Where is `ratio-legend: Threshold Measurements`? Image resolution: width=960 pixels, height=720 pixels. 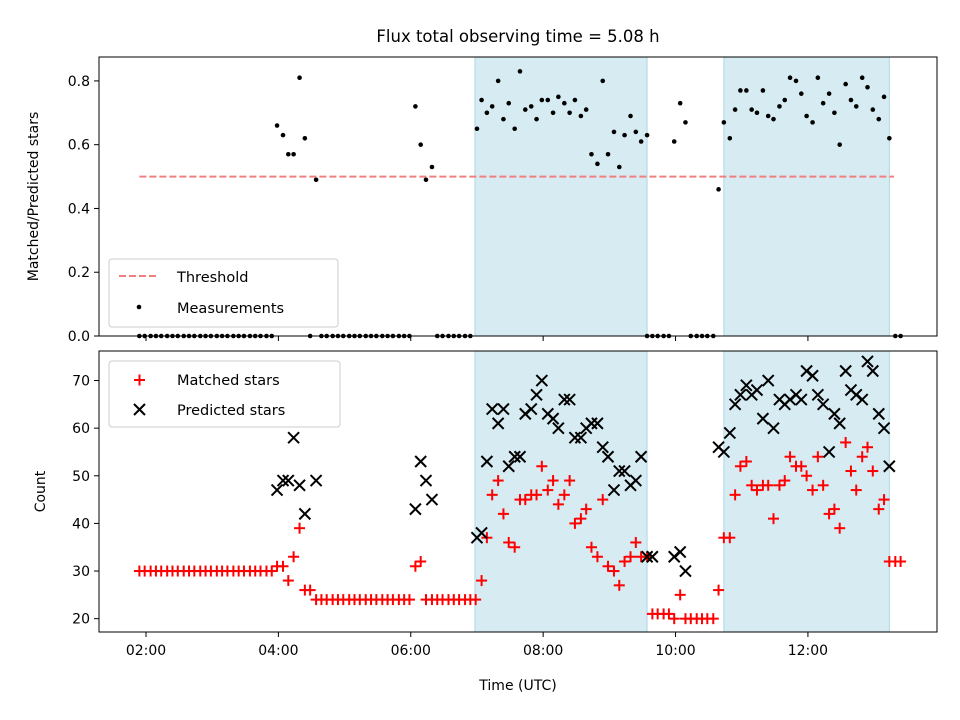
ratio-legend: Threshold Measurements is located at coordinates (223, 293).